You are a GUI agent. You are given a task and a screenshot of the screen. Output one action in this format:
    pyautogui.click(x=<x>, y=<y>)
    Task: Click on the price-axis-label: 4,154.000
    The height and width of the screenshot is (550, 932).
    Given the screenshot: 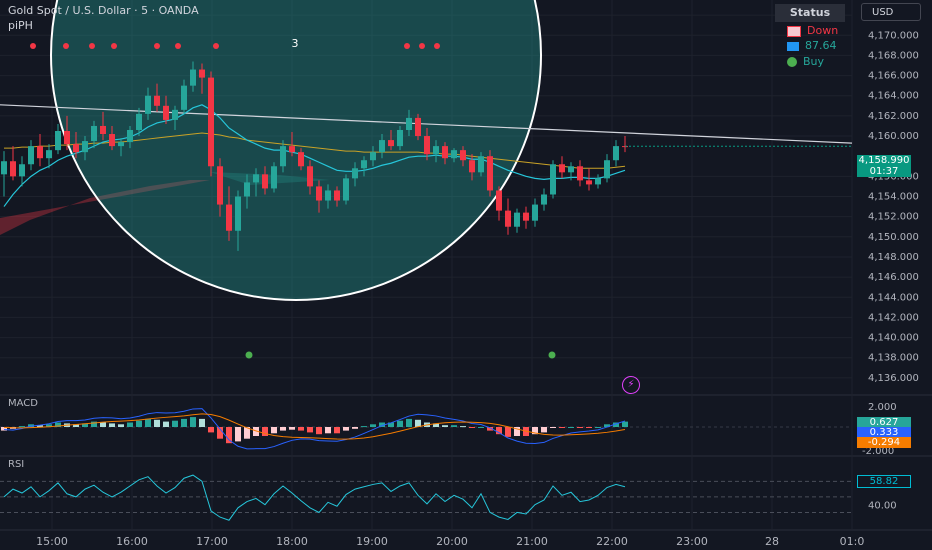 What is the action you would take?
    pyautogui.click(x=893, y=197)
    